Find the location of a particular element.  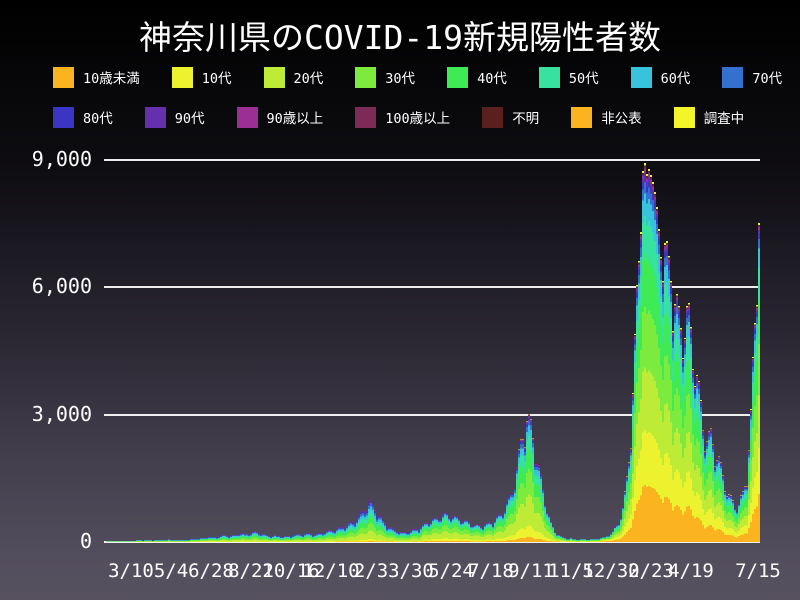

legend-label: 70代 is located at coordinates (767, 79).